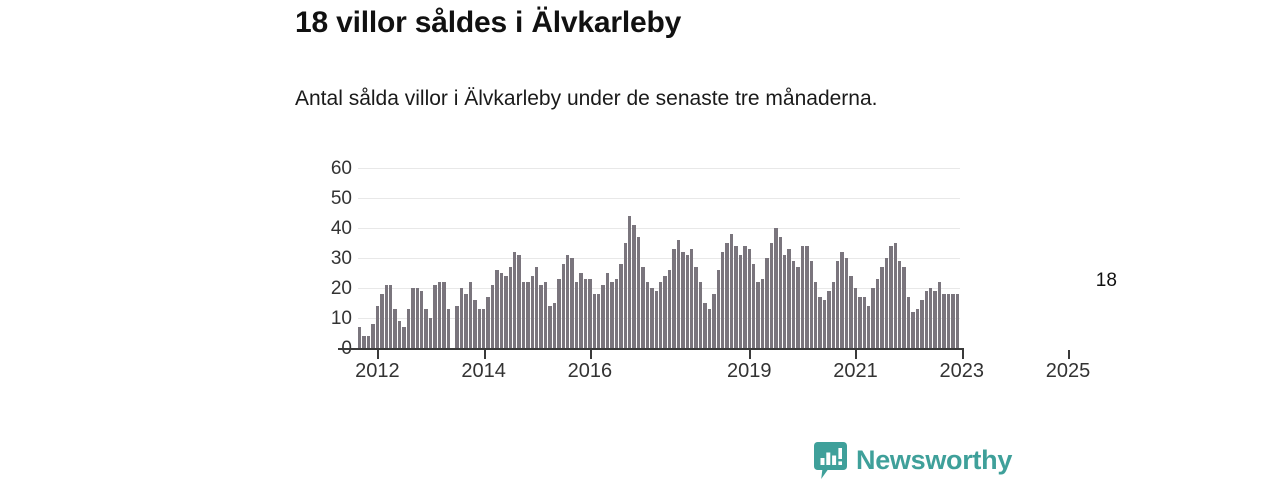 Image resolution: width=1280 pixels, height=480 pixels. Describe the element at coordinates (830, 460) in the screenshot. I see `newsworthy-bubble-chart-icon` at that location.